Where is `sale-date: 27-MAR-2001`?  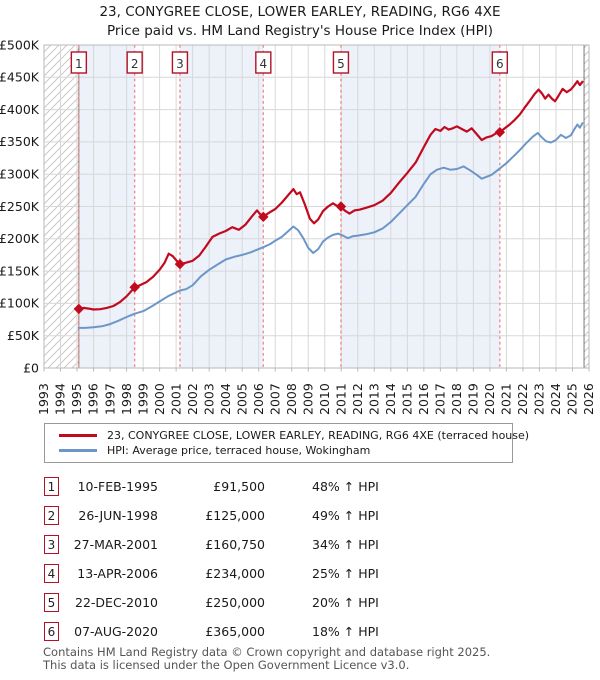 sale-date: 27-MAR-2001 is located at coordinates (115, 544).